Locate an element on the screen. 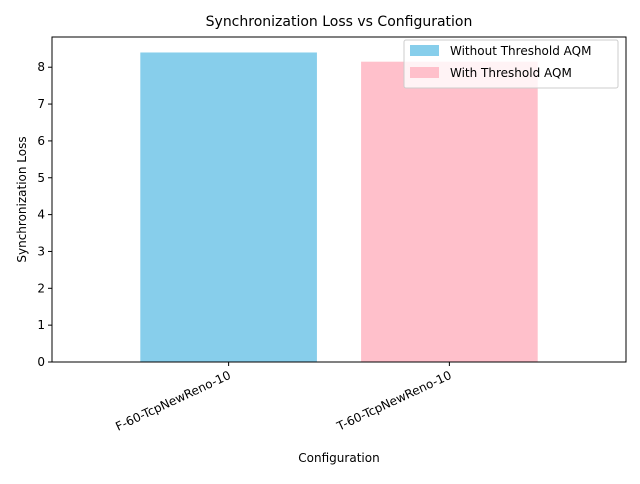 The width and height of the screenshot is (640, 484). y-tick-label: 5 is located at coordinates (41, 178).